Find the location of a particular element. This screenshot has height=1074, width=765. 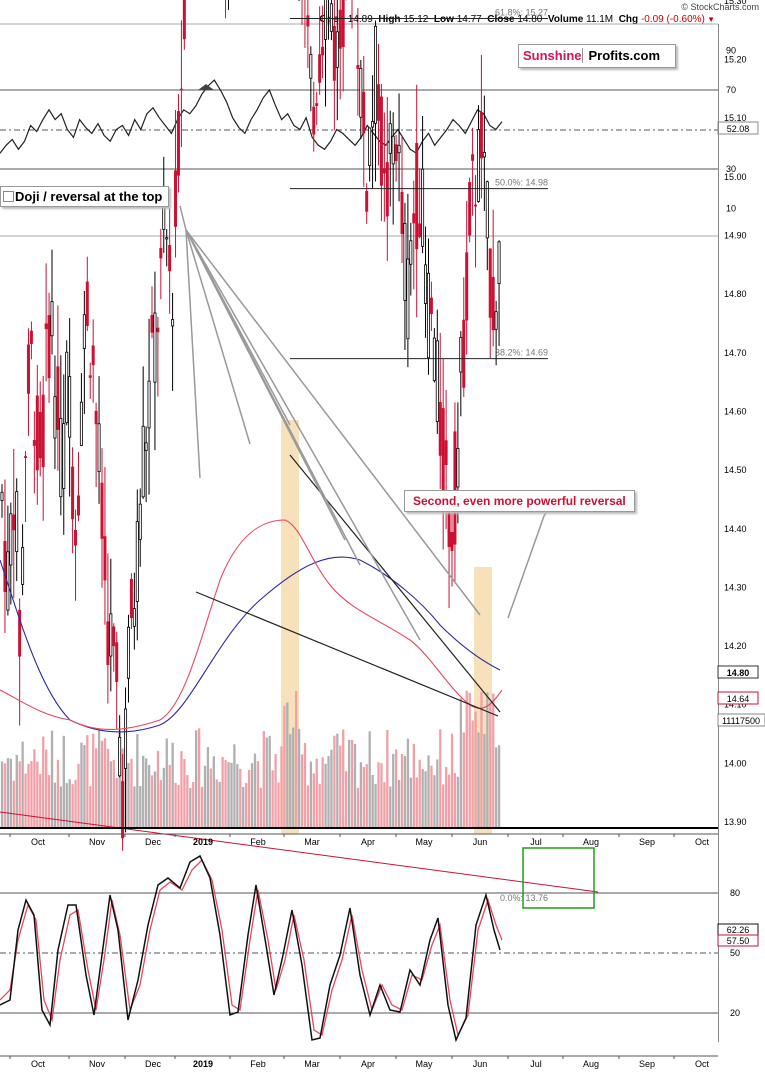

support-line is located at coordinates (347, 654).